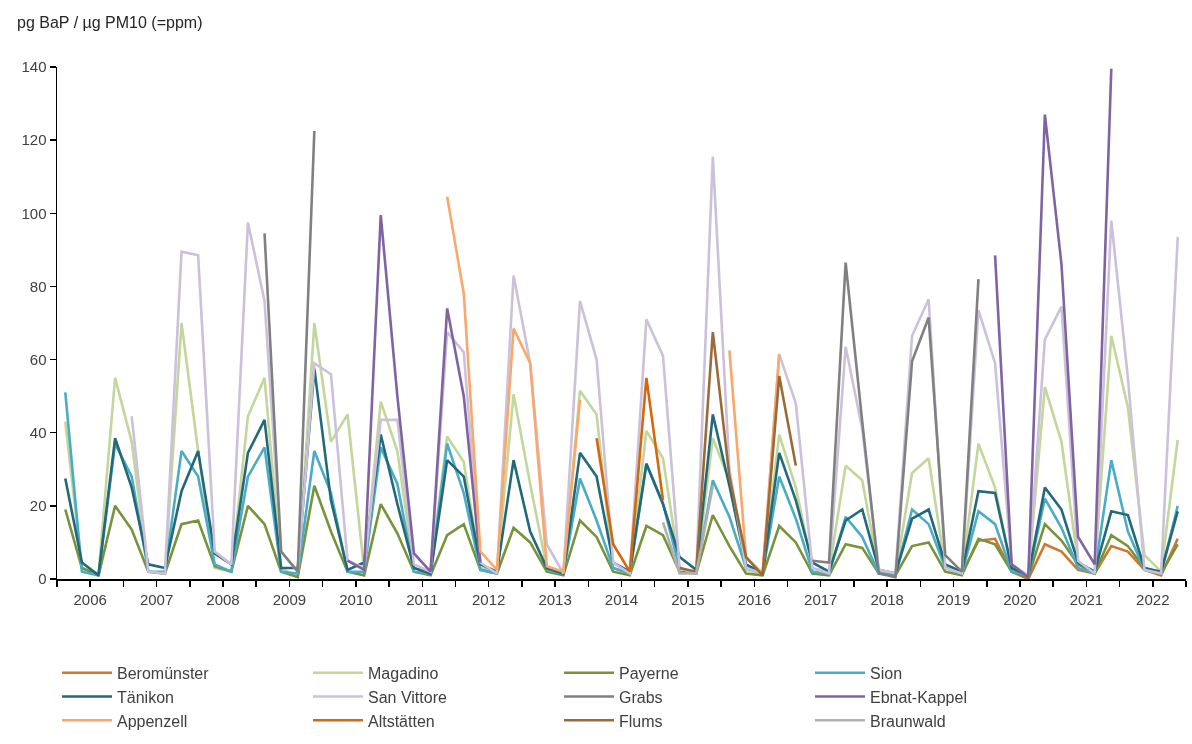 The height and width of the screenshot is (744, 1192). I want to click on x-tick-label: 2018, so click(887, 599).